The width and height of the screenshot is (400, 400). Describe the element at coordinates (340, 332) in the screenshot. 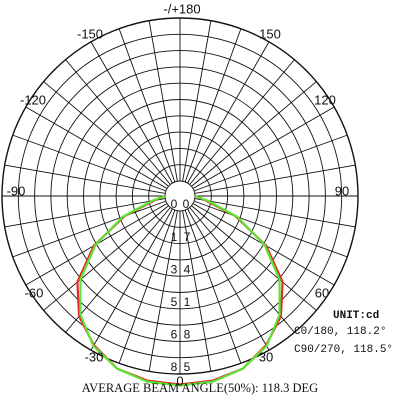

I see `legend-c0: C0/180, 118.2°` at that location.